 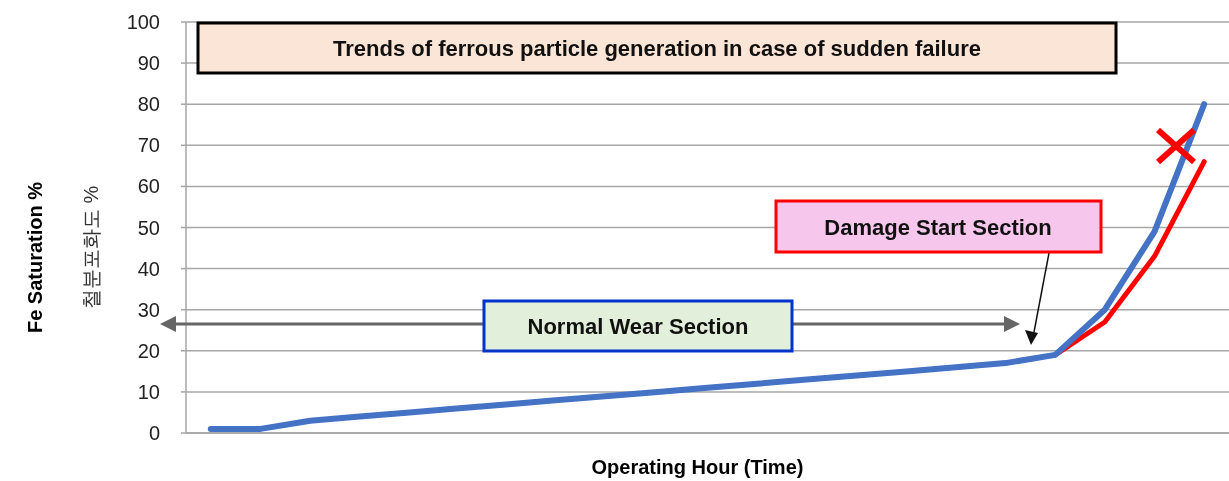 I want to click on x-axis-title: Operating Hour (Time), so click(x=697, y=467).